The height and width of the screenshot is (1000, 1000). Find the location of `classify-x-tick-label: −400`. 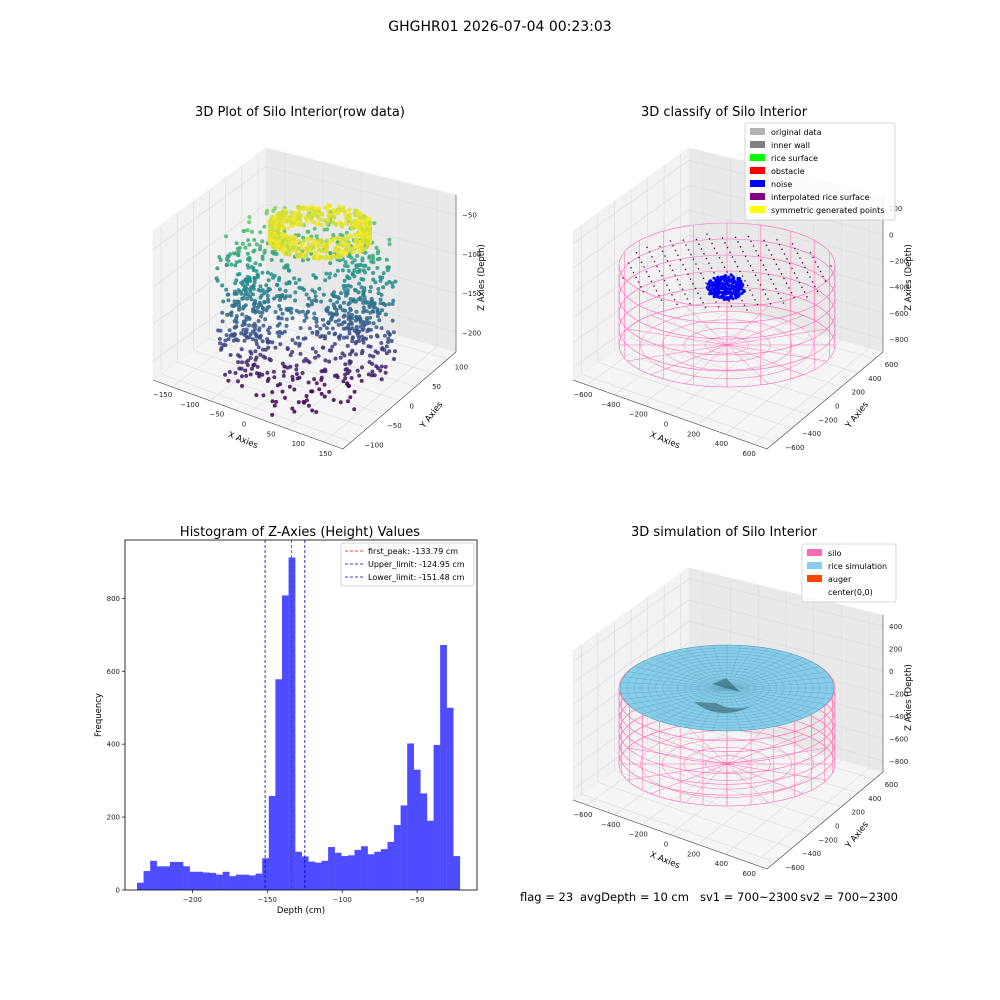

classify-x-tick-label: −400 is located at coordinates (610, 405).